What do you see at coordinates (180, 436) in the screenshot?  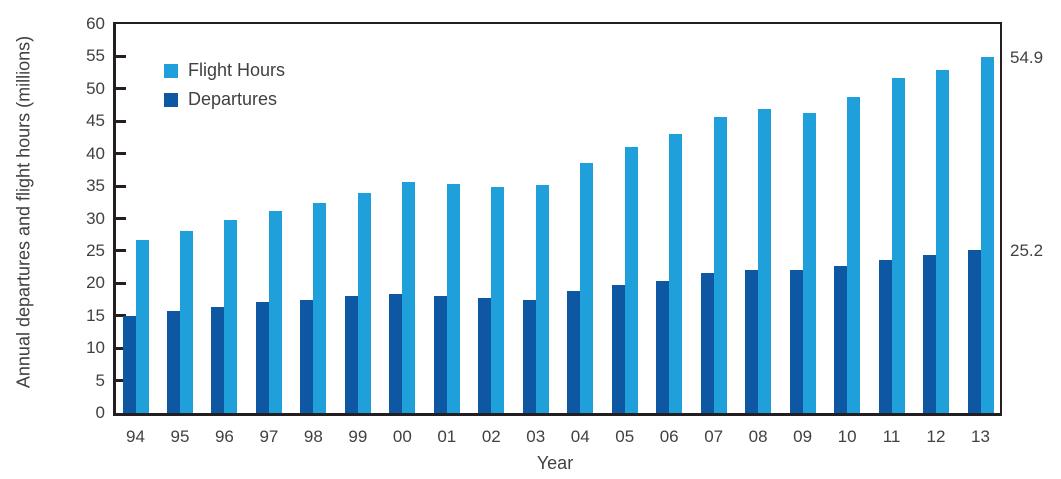 I see `x-tick-label: 95` at bounding box center [180, 436].